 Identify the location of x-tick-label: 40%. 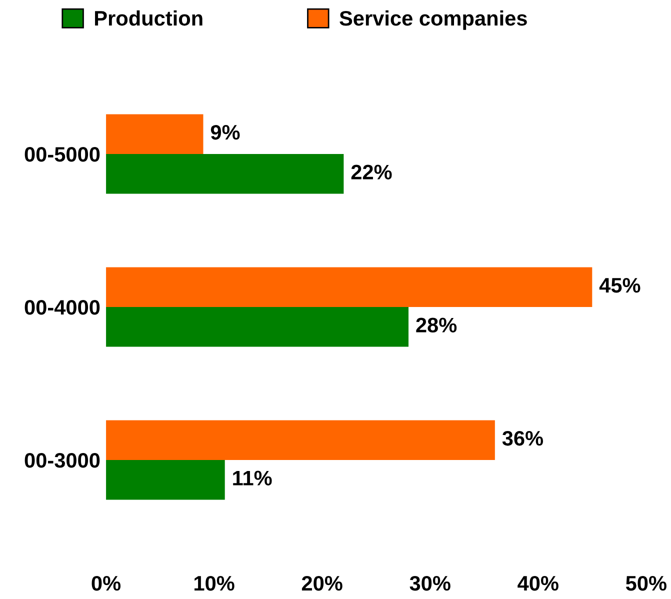
(538, 583).